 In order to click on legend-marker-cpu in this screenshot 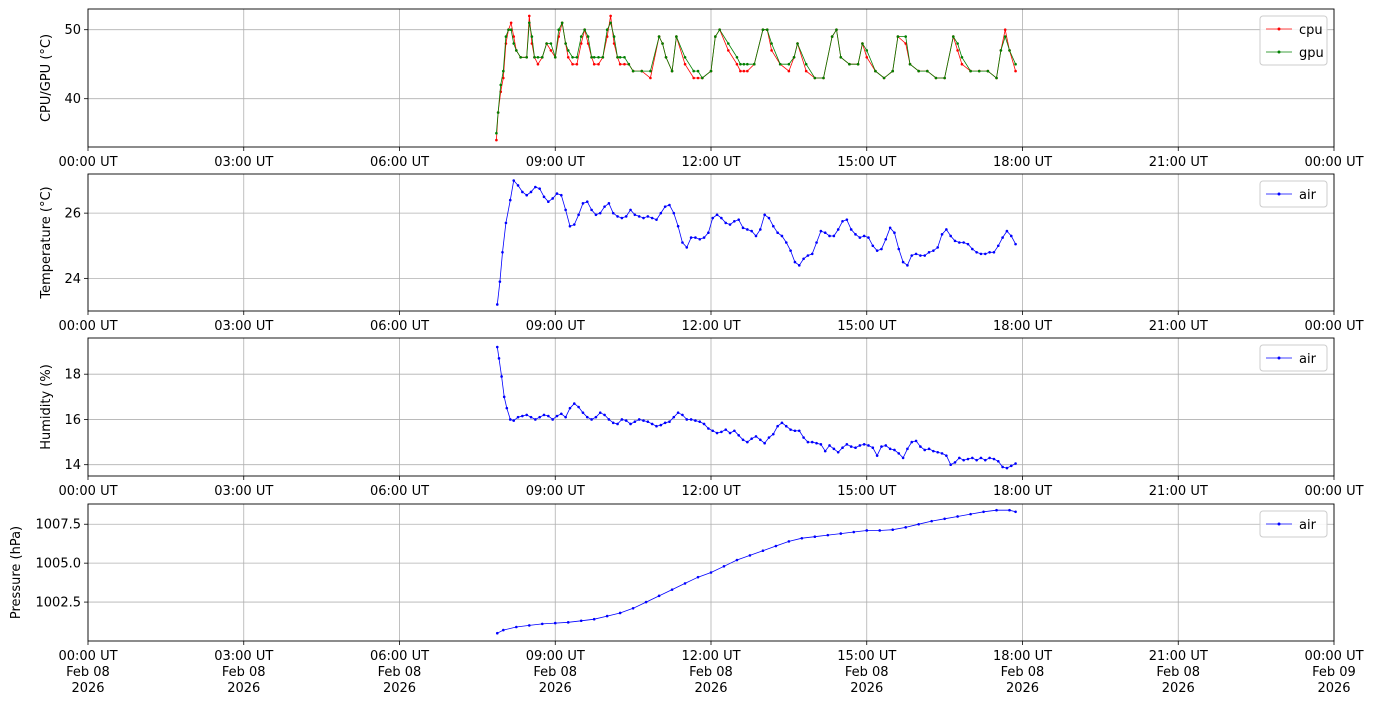, I will do `click(1279, 29)`.